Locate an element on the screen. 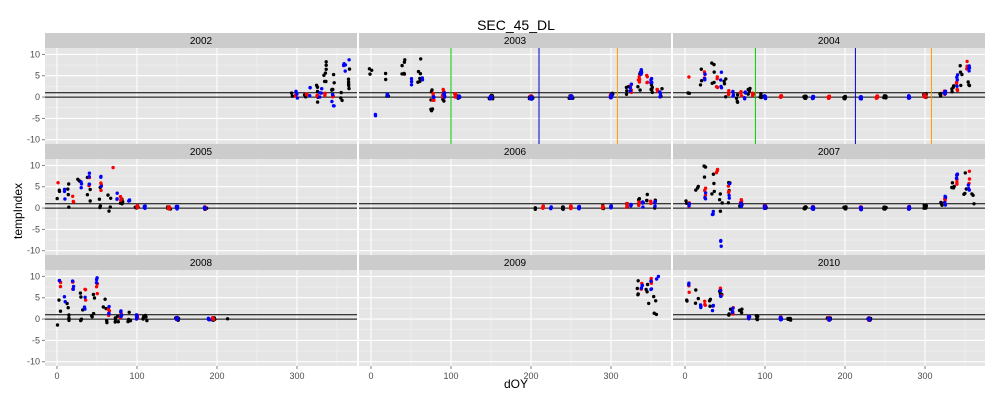  x-tick-label: 0 is located at coordinates (56, 376).